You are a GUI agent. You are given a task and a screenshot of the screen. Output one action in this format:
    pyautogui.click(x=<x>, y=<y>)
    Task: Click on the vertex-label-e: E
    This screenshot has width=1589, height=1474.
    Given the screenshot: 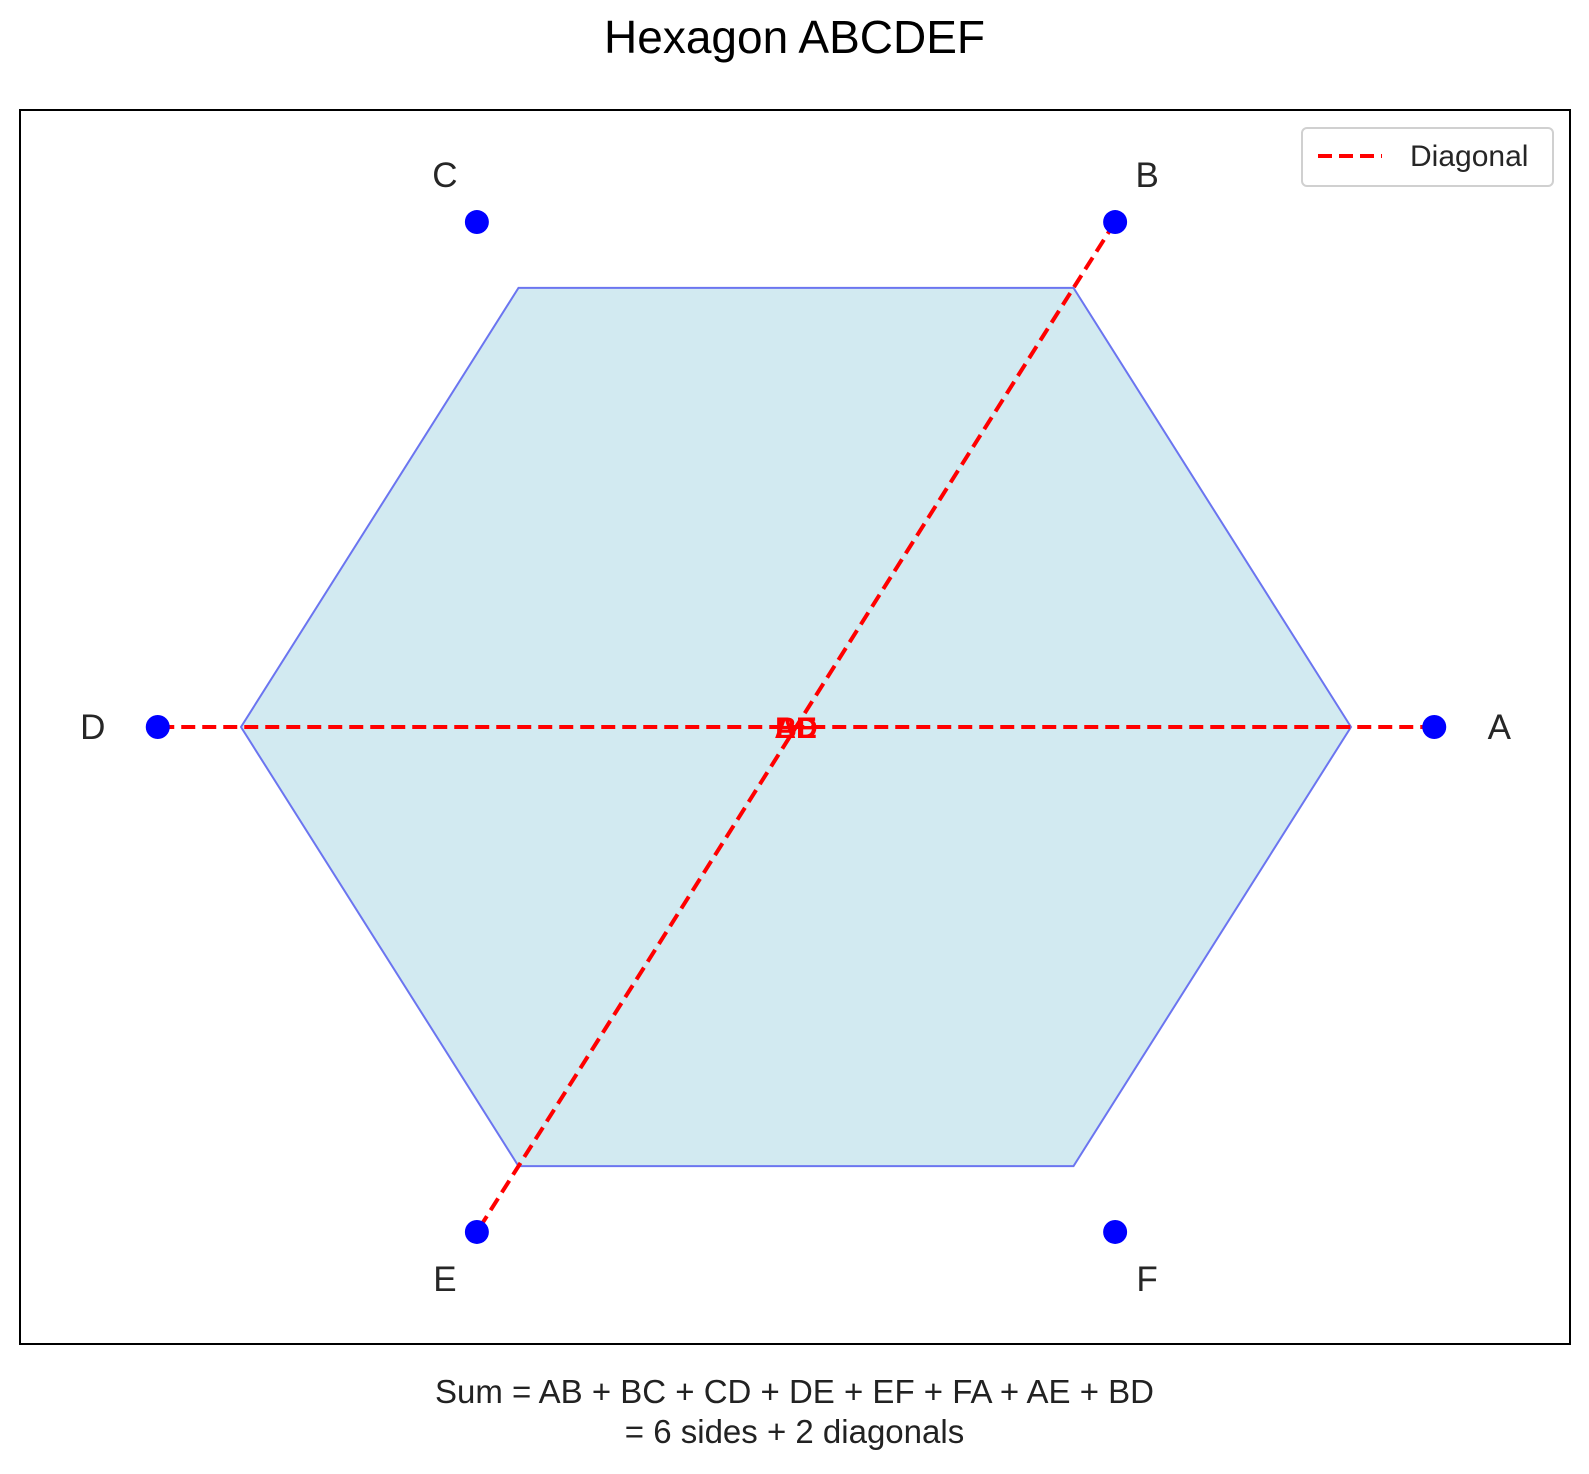 What is the action you would take?
    pyautogui.click(x=444, y=1279)
    